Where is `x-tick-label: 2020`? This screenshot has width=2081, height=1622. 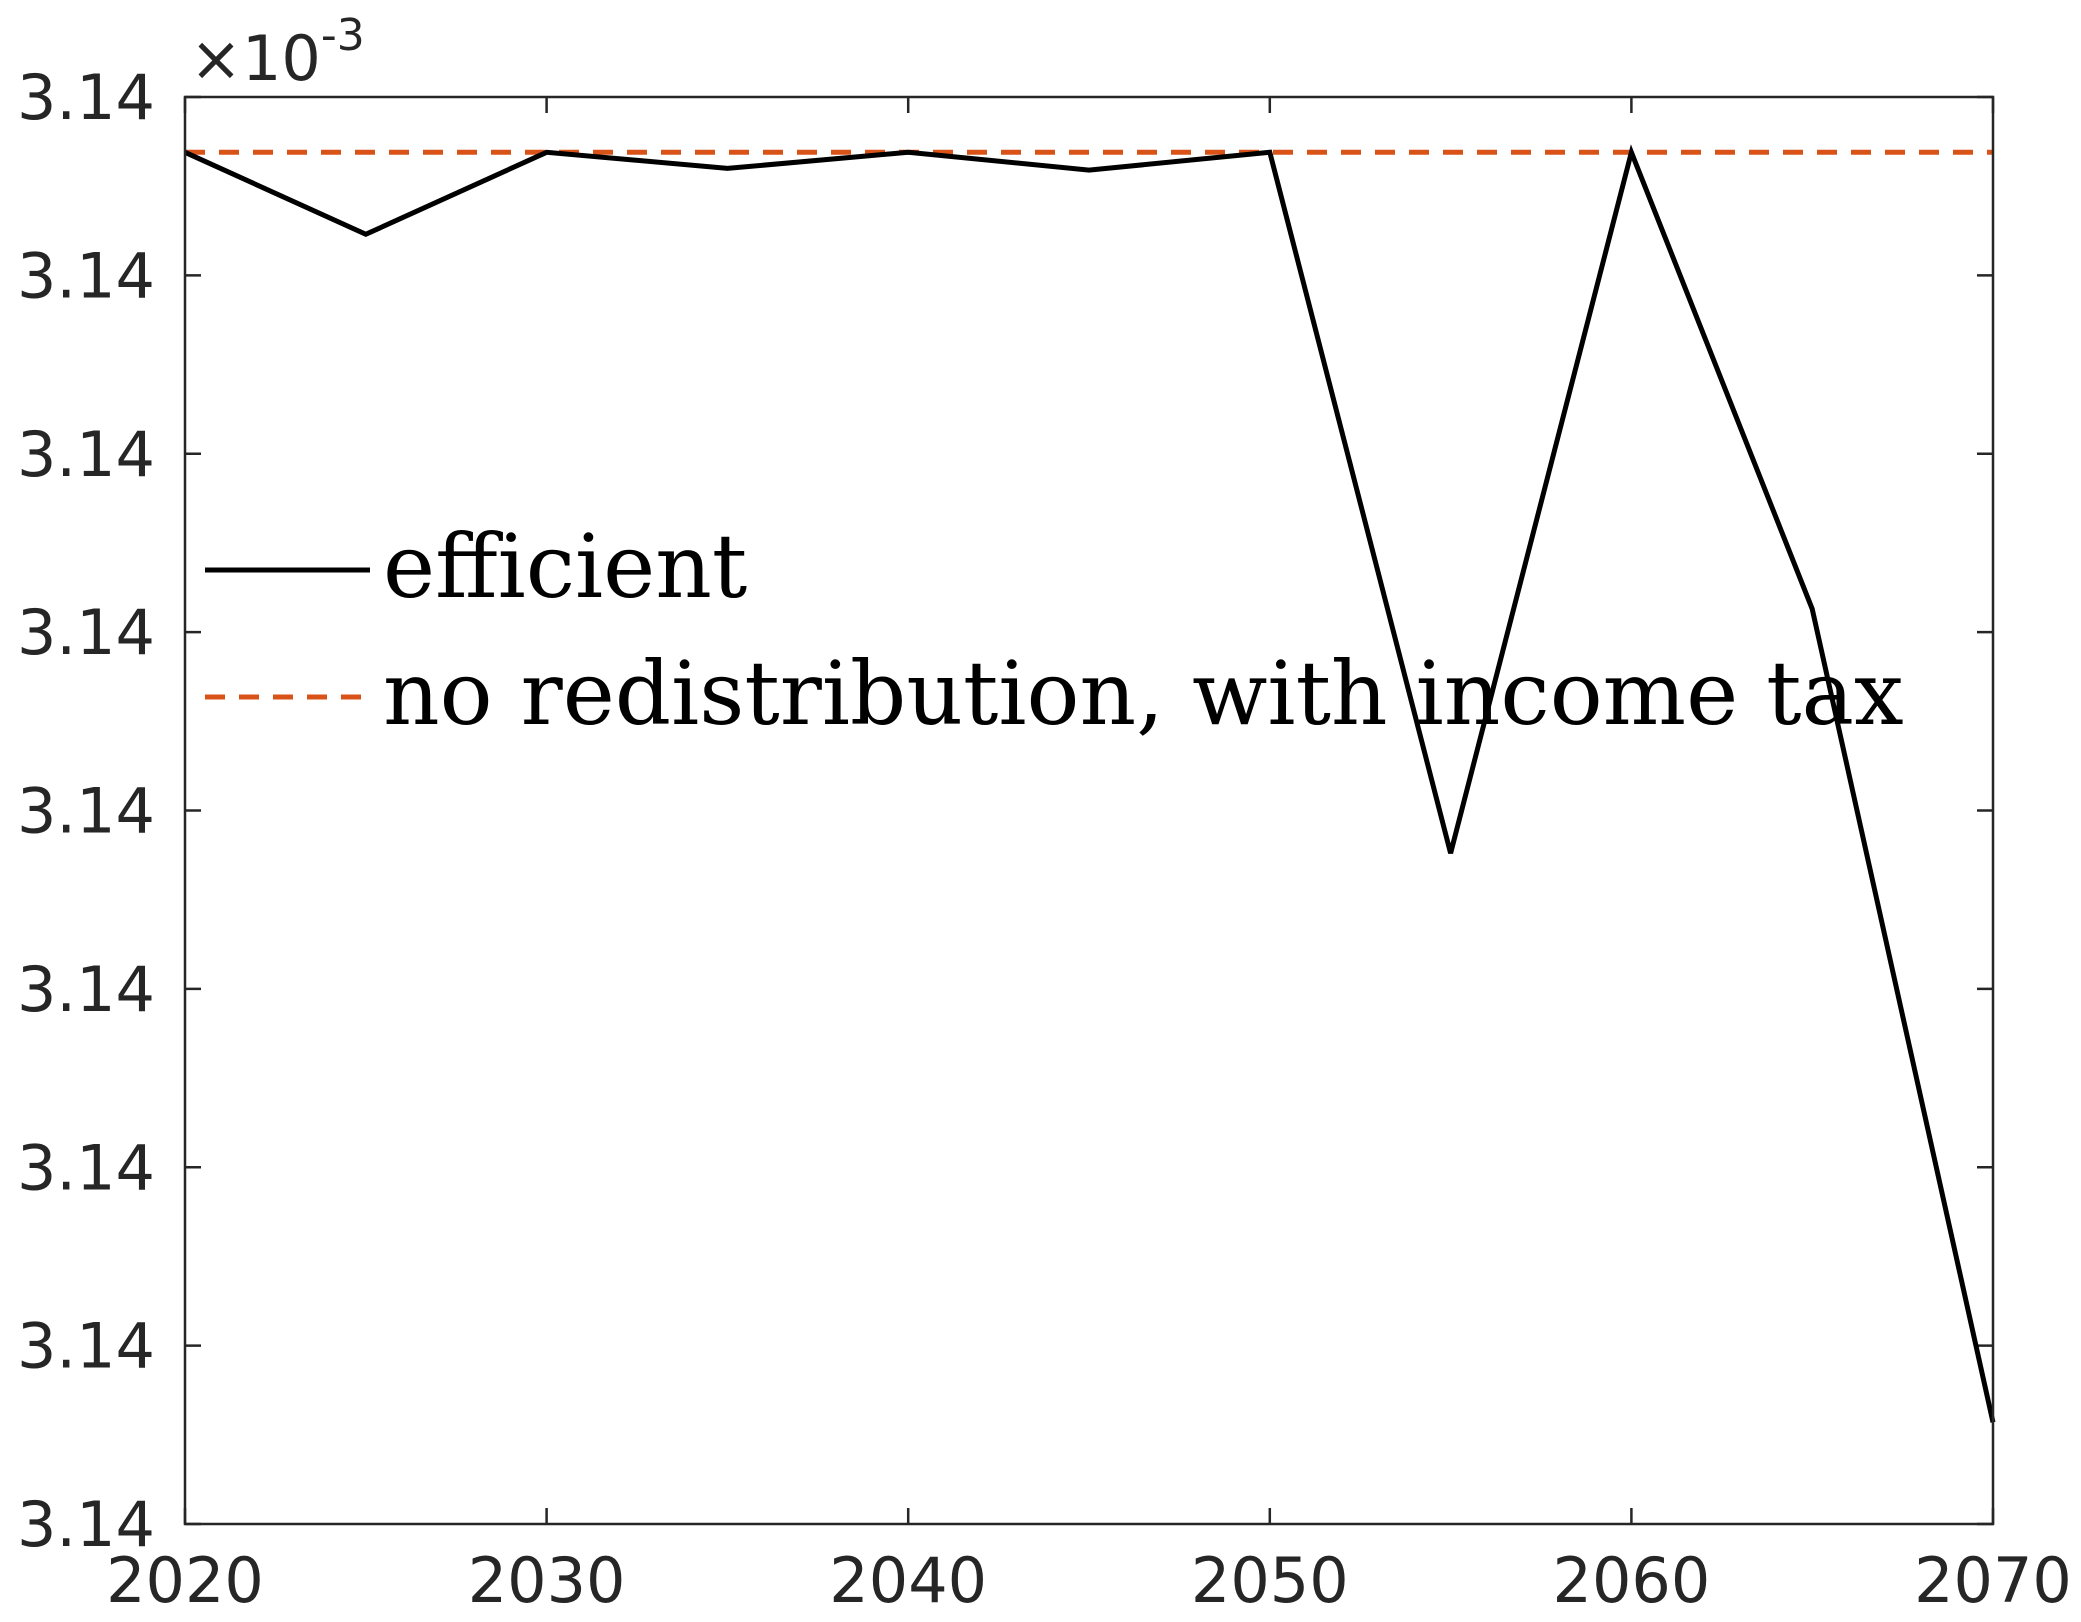
x-tick-label: 2020 is located at coordinates (185, 1580).